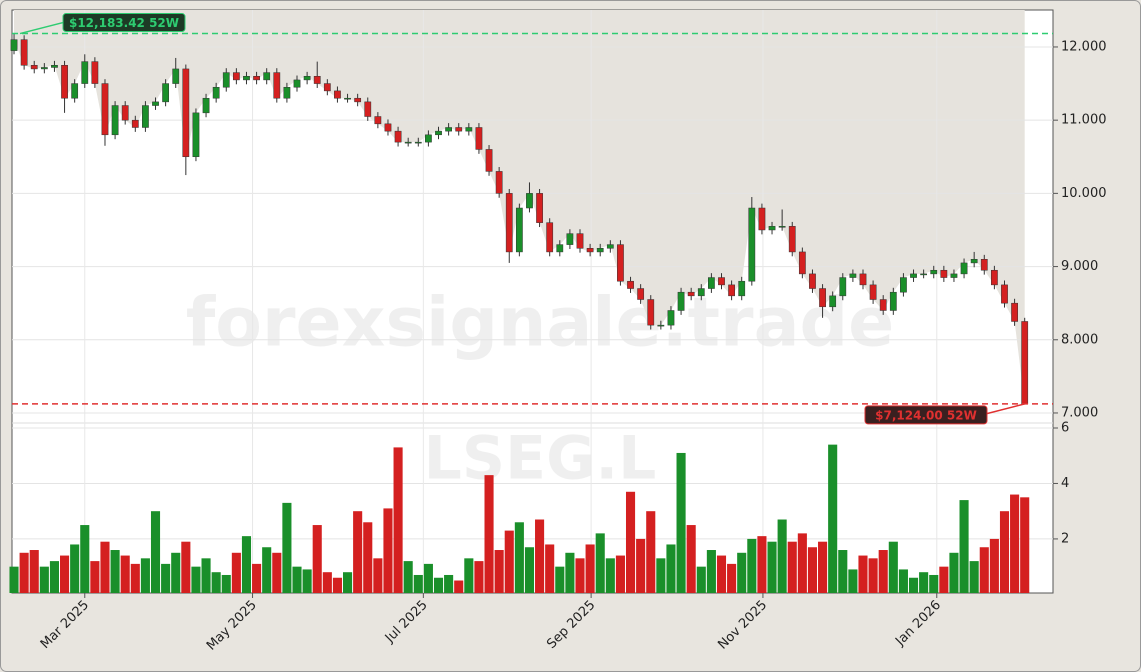 This screenshot has width=1141, height=672. I want to click on y-tick-label: 11.000, so click(1084, 120).